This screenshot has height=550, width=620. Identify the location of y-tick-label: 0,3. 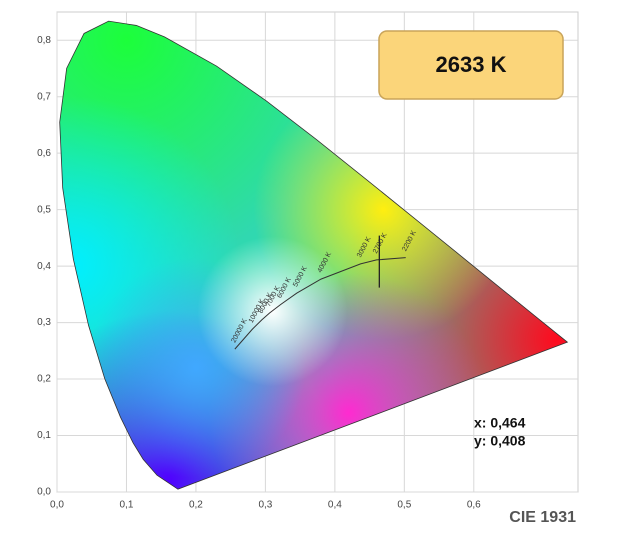
(44, 322).